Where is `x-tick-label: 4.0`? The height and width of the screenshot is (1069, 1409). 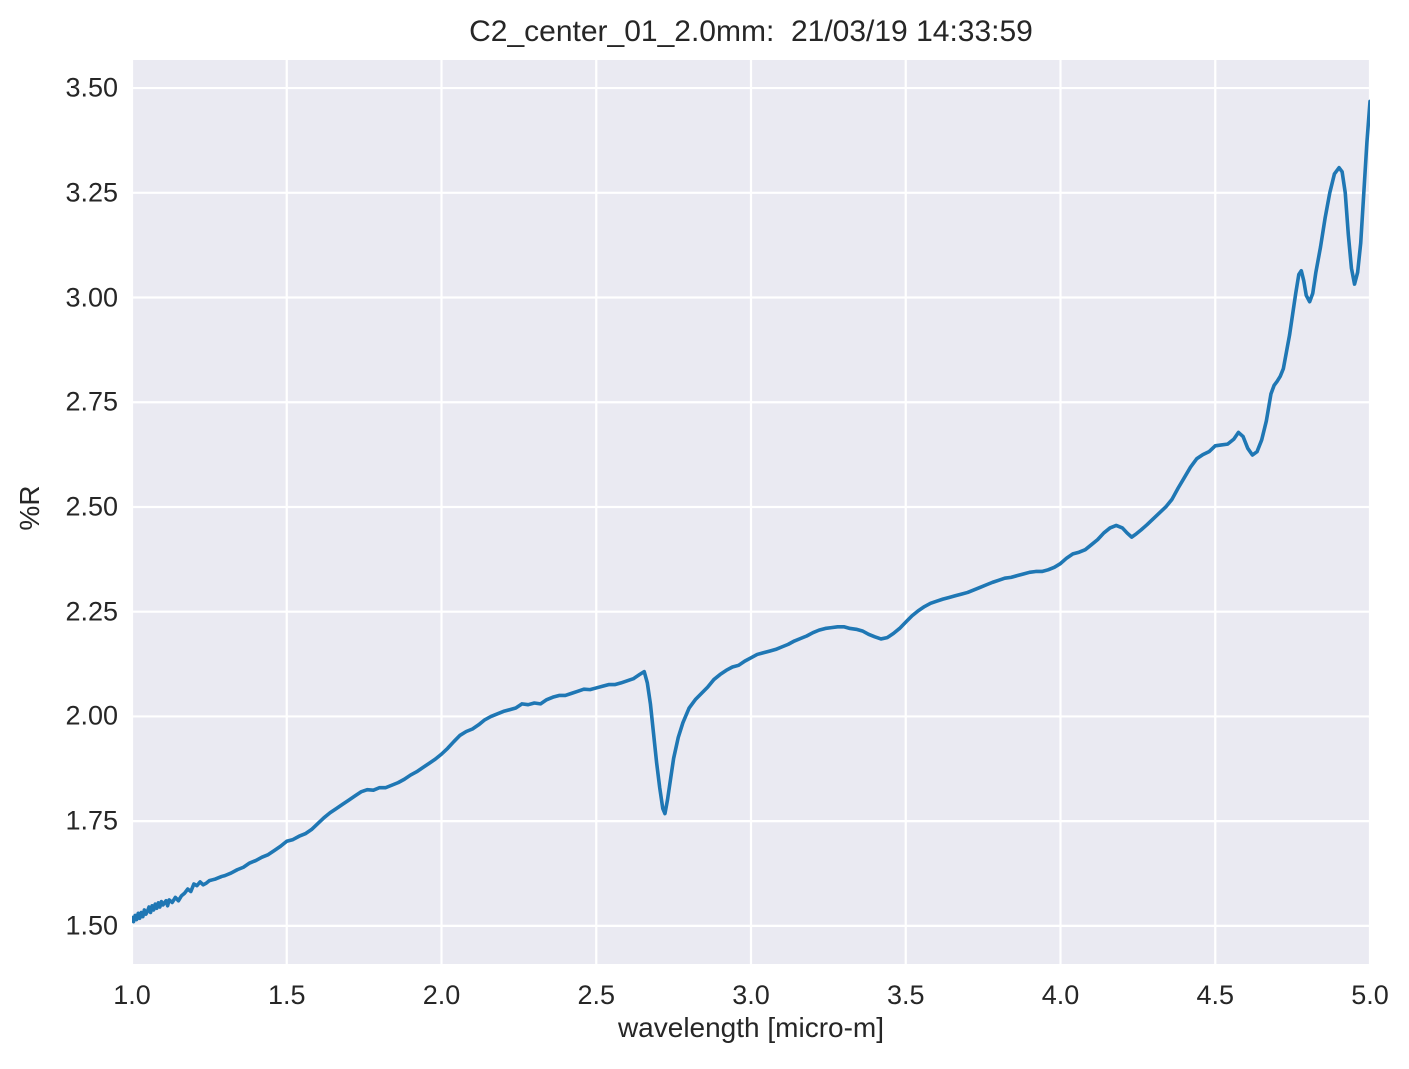
x-tick-label: 4.0 is located at coordinates (1060, 995).